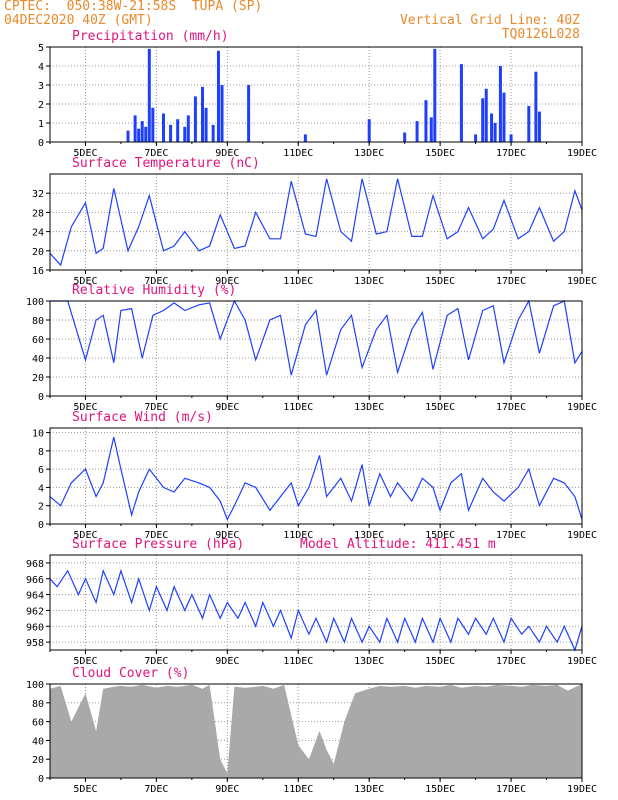  I want to click on temp-xtick-label: 11DEC, so click(298, 281).